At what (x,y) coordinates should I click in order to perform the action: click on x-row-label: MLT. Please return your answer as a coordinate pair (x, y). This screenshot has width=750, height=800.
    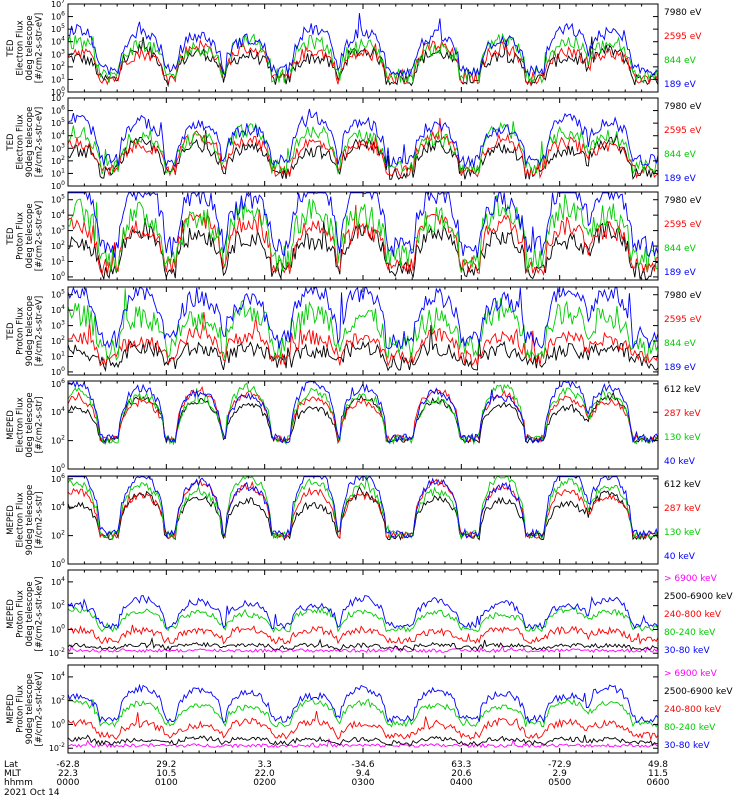
    Looking at the image, I should click on (13, 774).